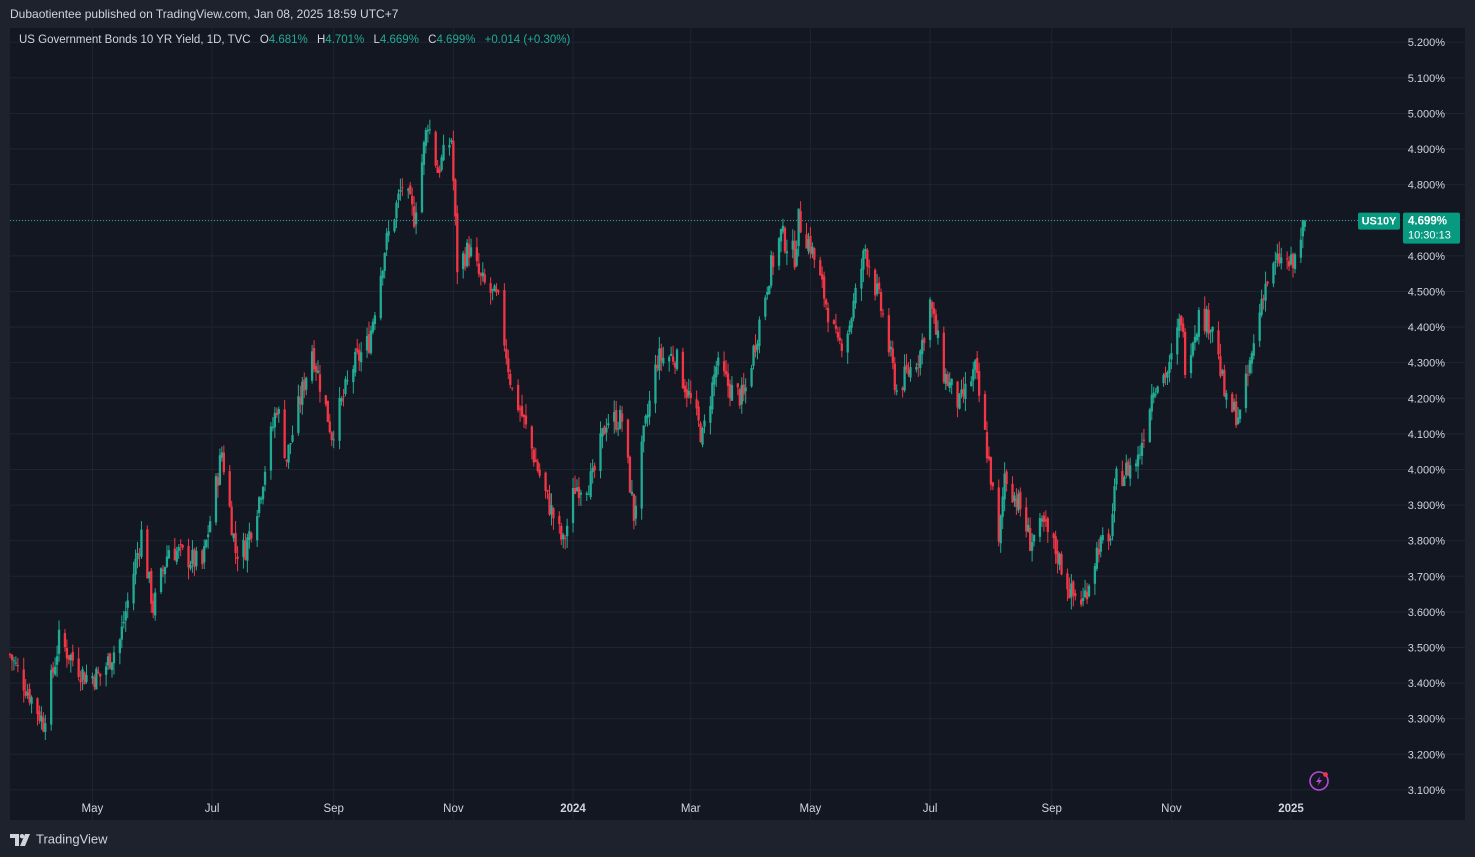 This screenshot has height=857, width=1475. Describe the element at coordinates (288, 40) in the screenshot. I see `open-value: 4.681%` at that location.